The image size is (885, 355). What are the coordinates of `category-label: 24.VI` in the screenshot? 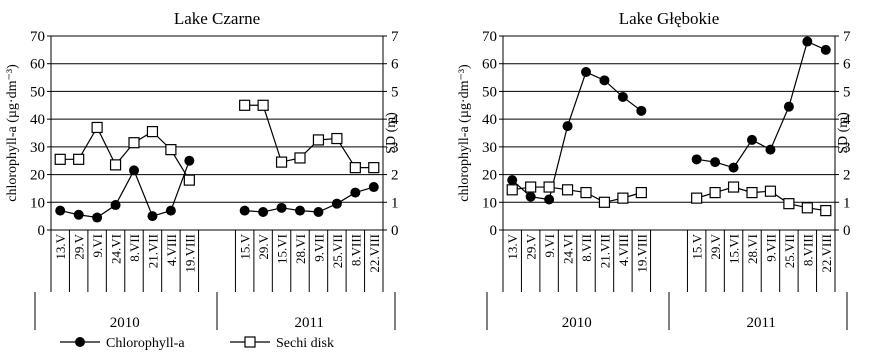 It's located at (116, 249).